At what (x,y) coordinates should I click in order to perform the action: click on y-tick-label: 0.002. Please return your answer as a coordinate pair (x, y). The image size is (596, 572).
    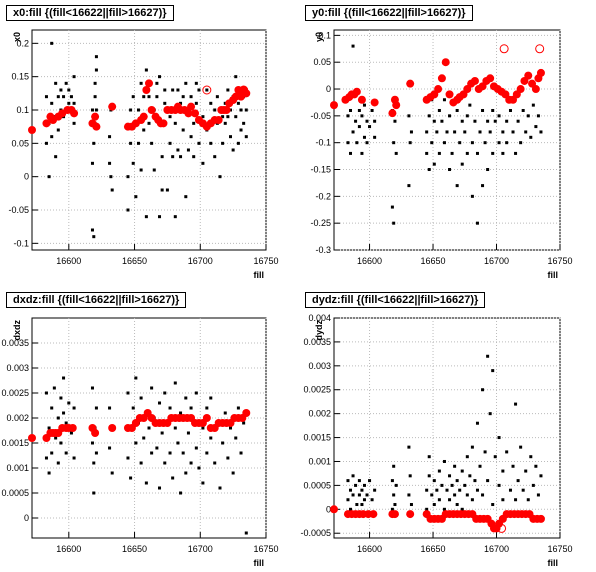
    Looking at the image, I should click on (319, 414).